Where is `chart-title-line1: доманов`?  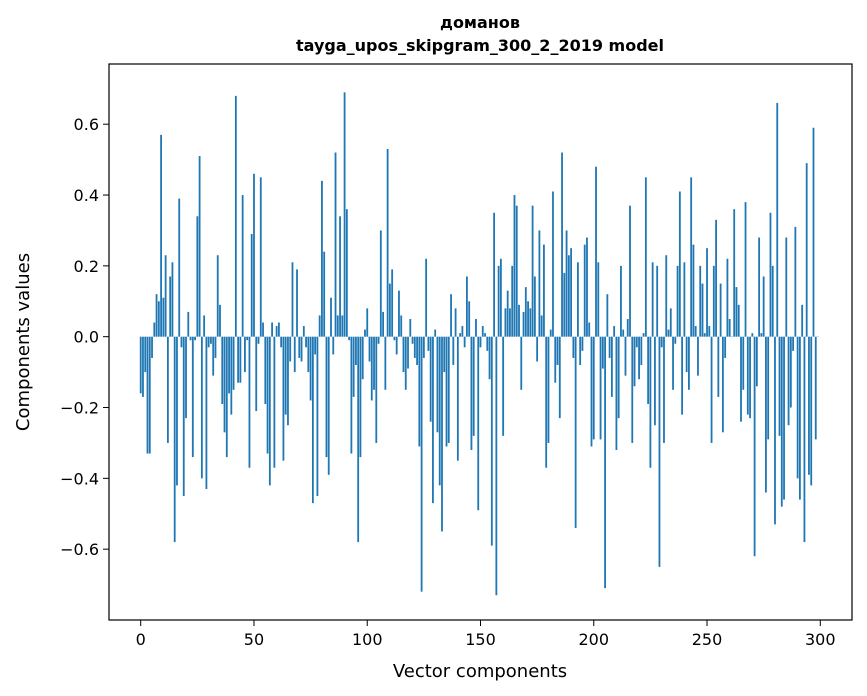 chart-title-line1: доманов is located at coordinates (480, 22).